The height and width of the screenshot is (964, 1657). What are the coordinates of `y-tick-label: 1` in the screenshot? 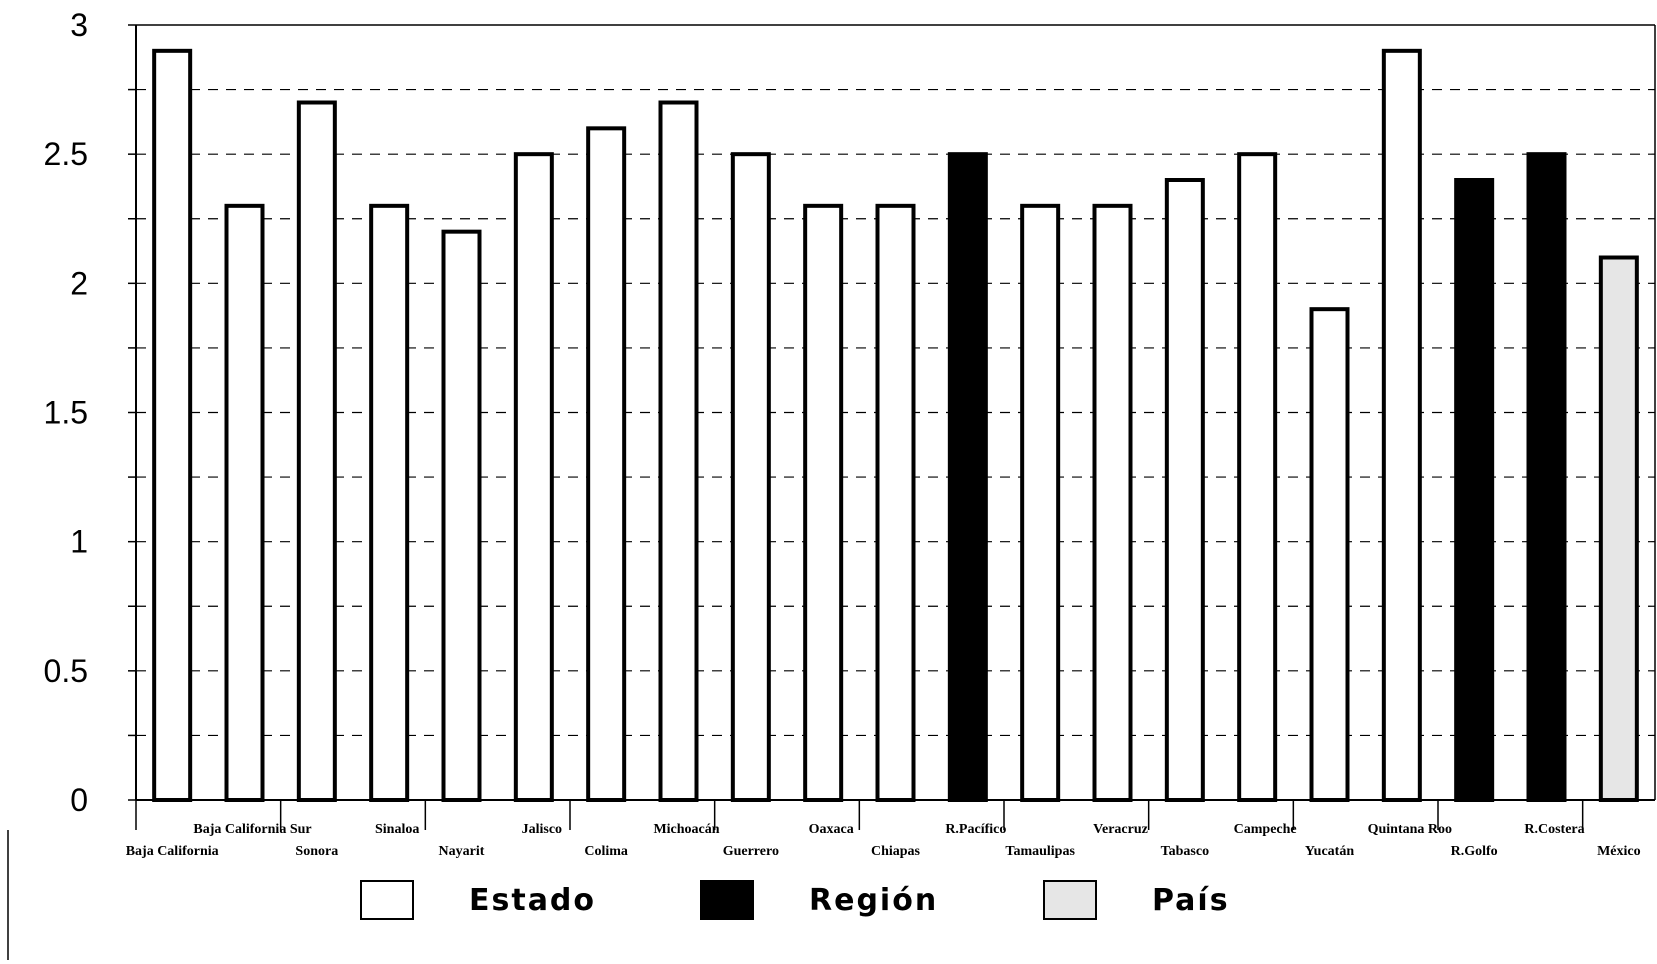 It's located at (79, 542).